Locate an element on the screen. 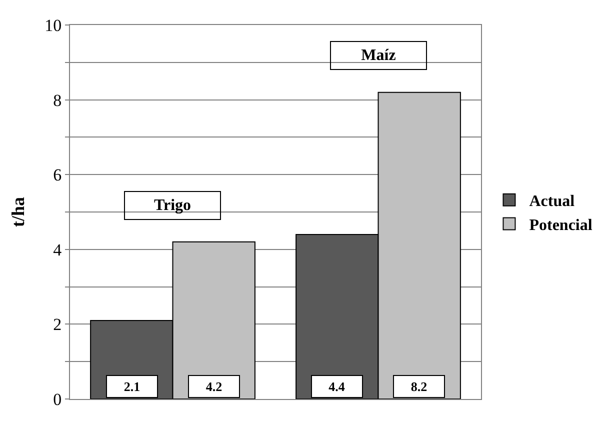  data-label: 4.4 is located at coordinates (337, 386).